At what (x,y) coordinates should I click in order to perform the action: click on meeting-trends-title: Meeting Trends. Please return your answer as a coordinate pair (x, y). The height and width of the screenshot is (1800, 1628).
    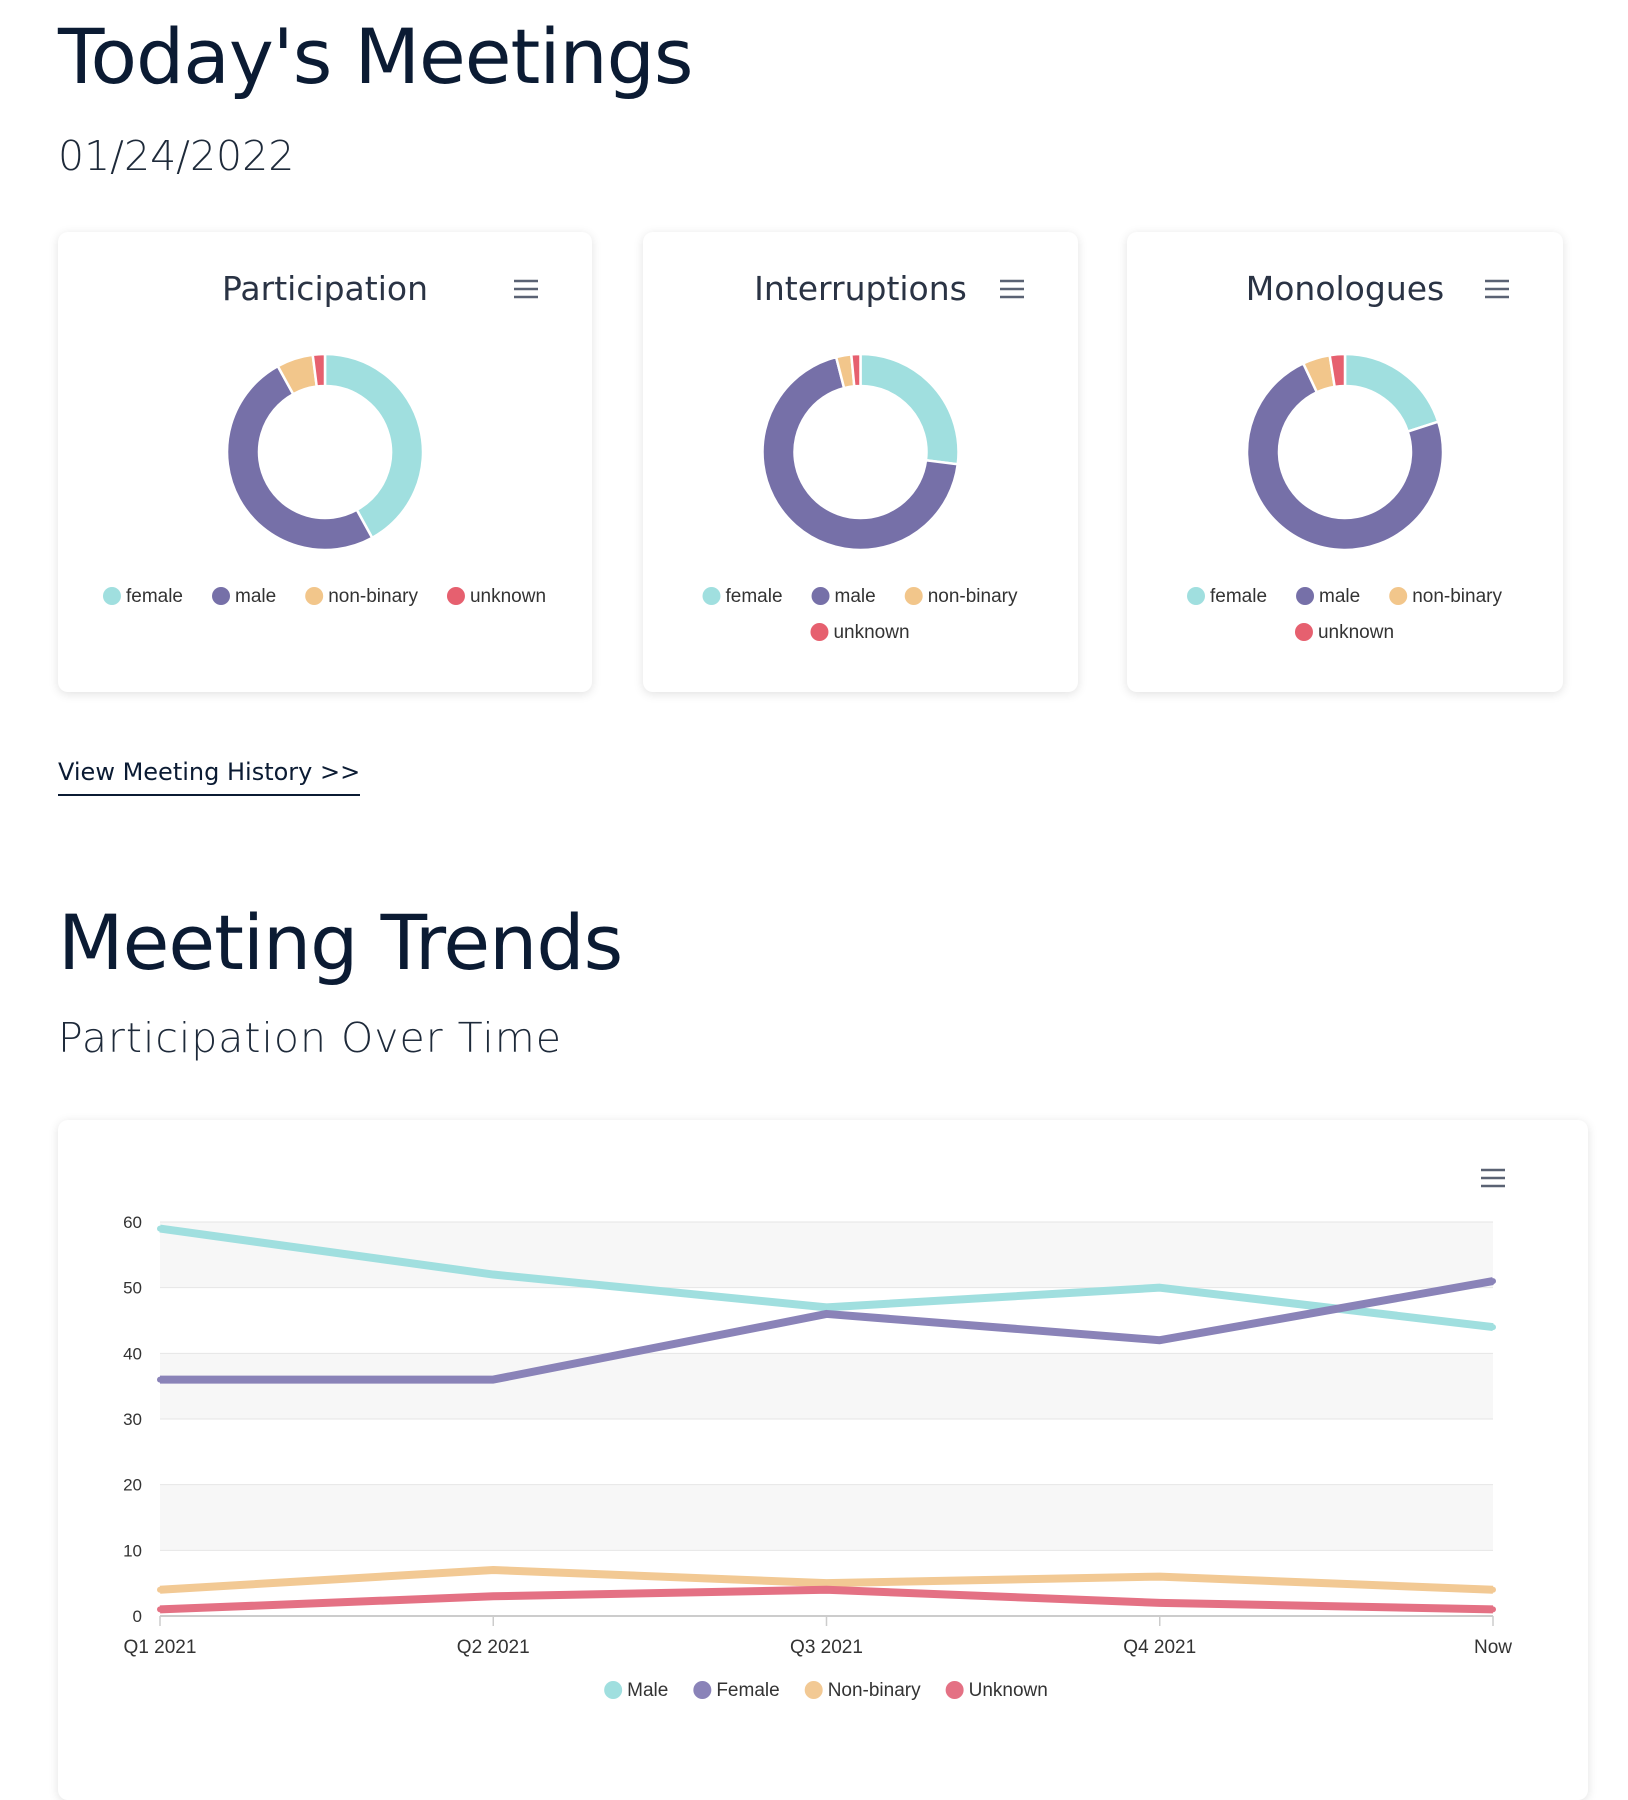
    Looking at the image, I should click on (340, 942).